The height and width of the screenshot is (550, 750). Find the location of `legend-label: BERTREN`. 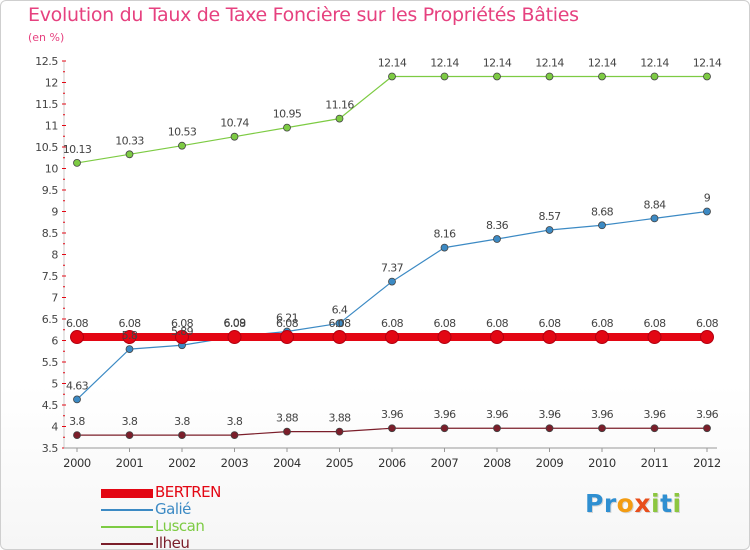

legend-label: BERTREN is located at coordinates (188, 492).